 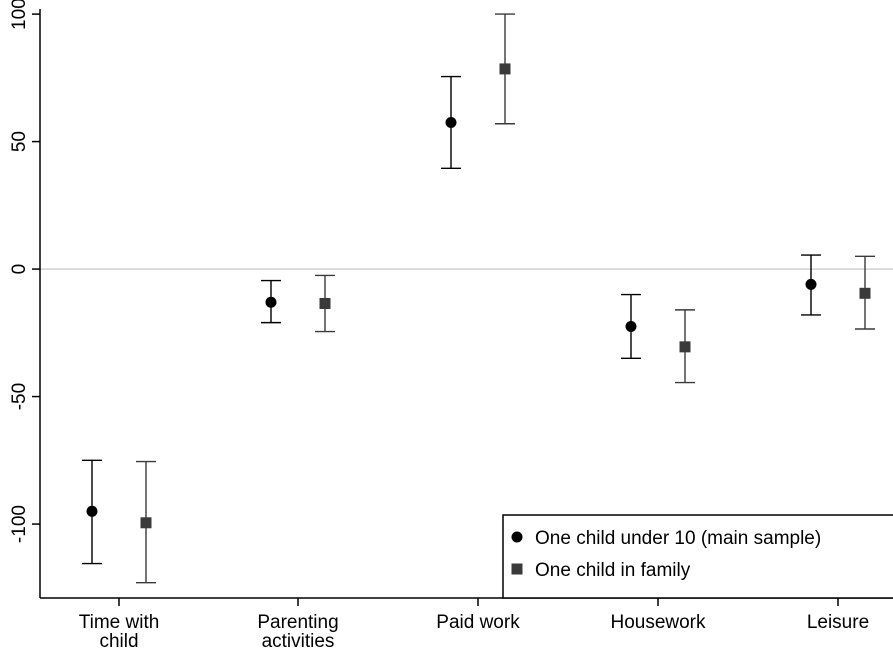 I want to click on legend-marker-circle, so click(x=517, y=537).